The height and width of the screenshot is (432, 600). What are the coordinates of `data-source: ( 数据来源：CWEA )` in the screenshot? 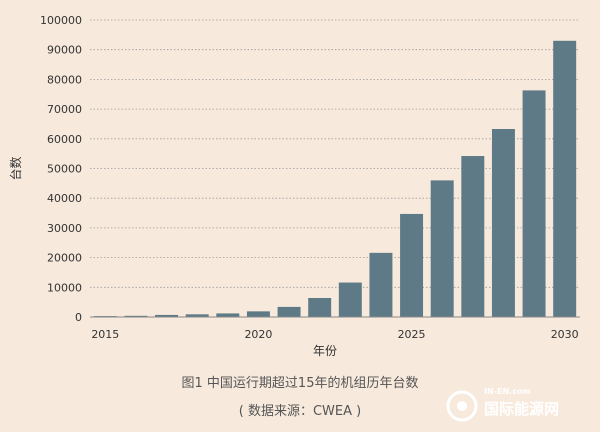 It's located at (300, 411).